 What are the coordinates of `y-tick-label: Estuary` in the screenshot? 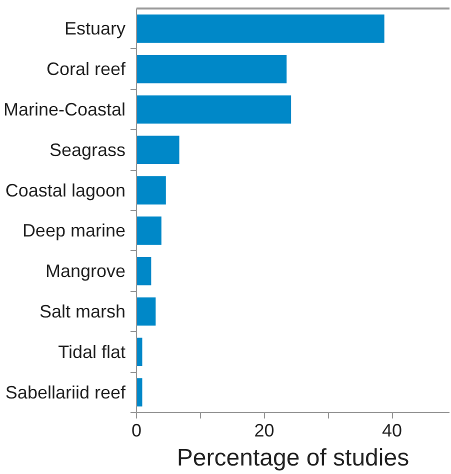 It's located at (95, 28).